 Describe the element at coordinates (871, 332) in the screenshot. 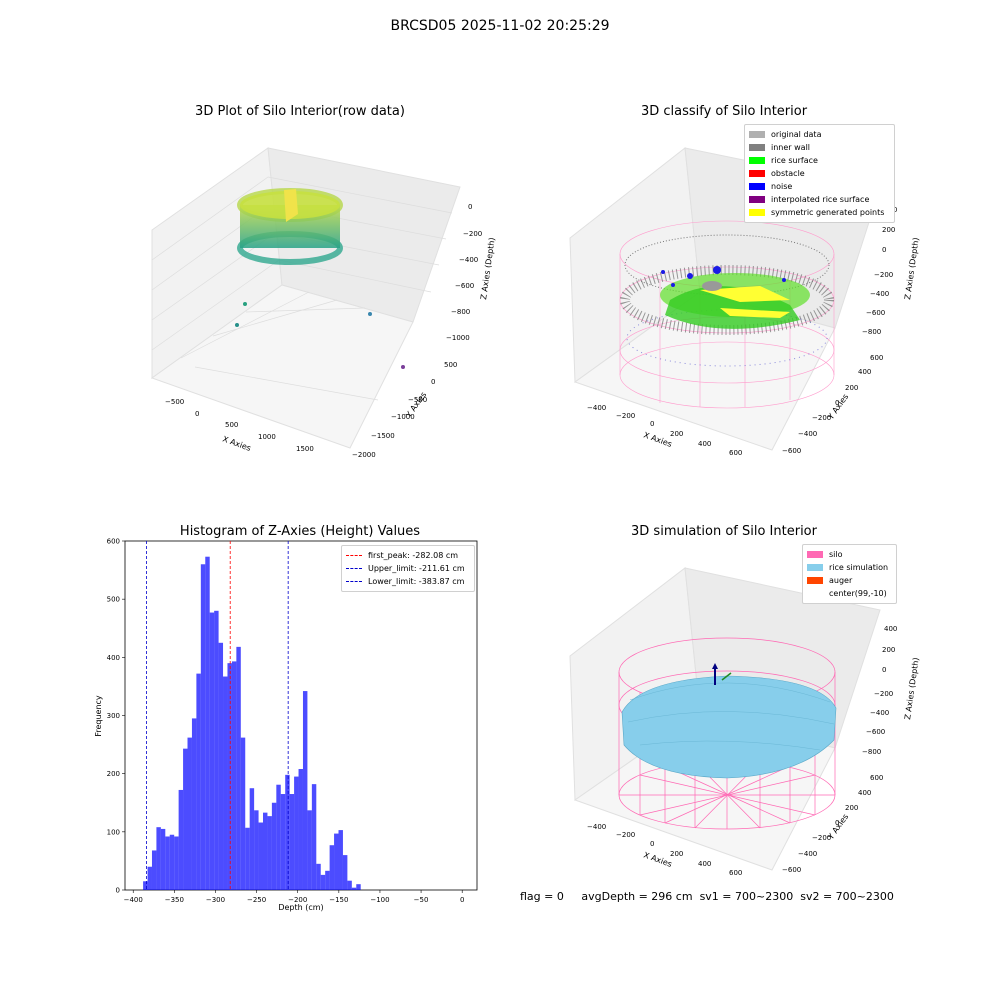

I see `classify-z-tick: −800` at that location.